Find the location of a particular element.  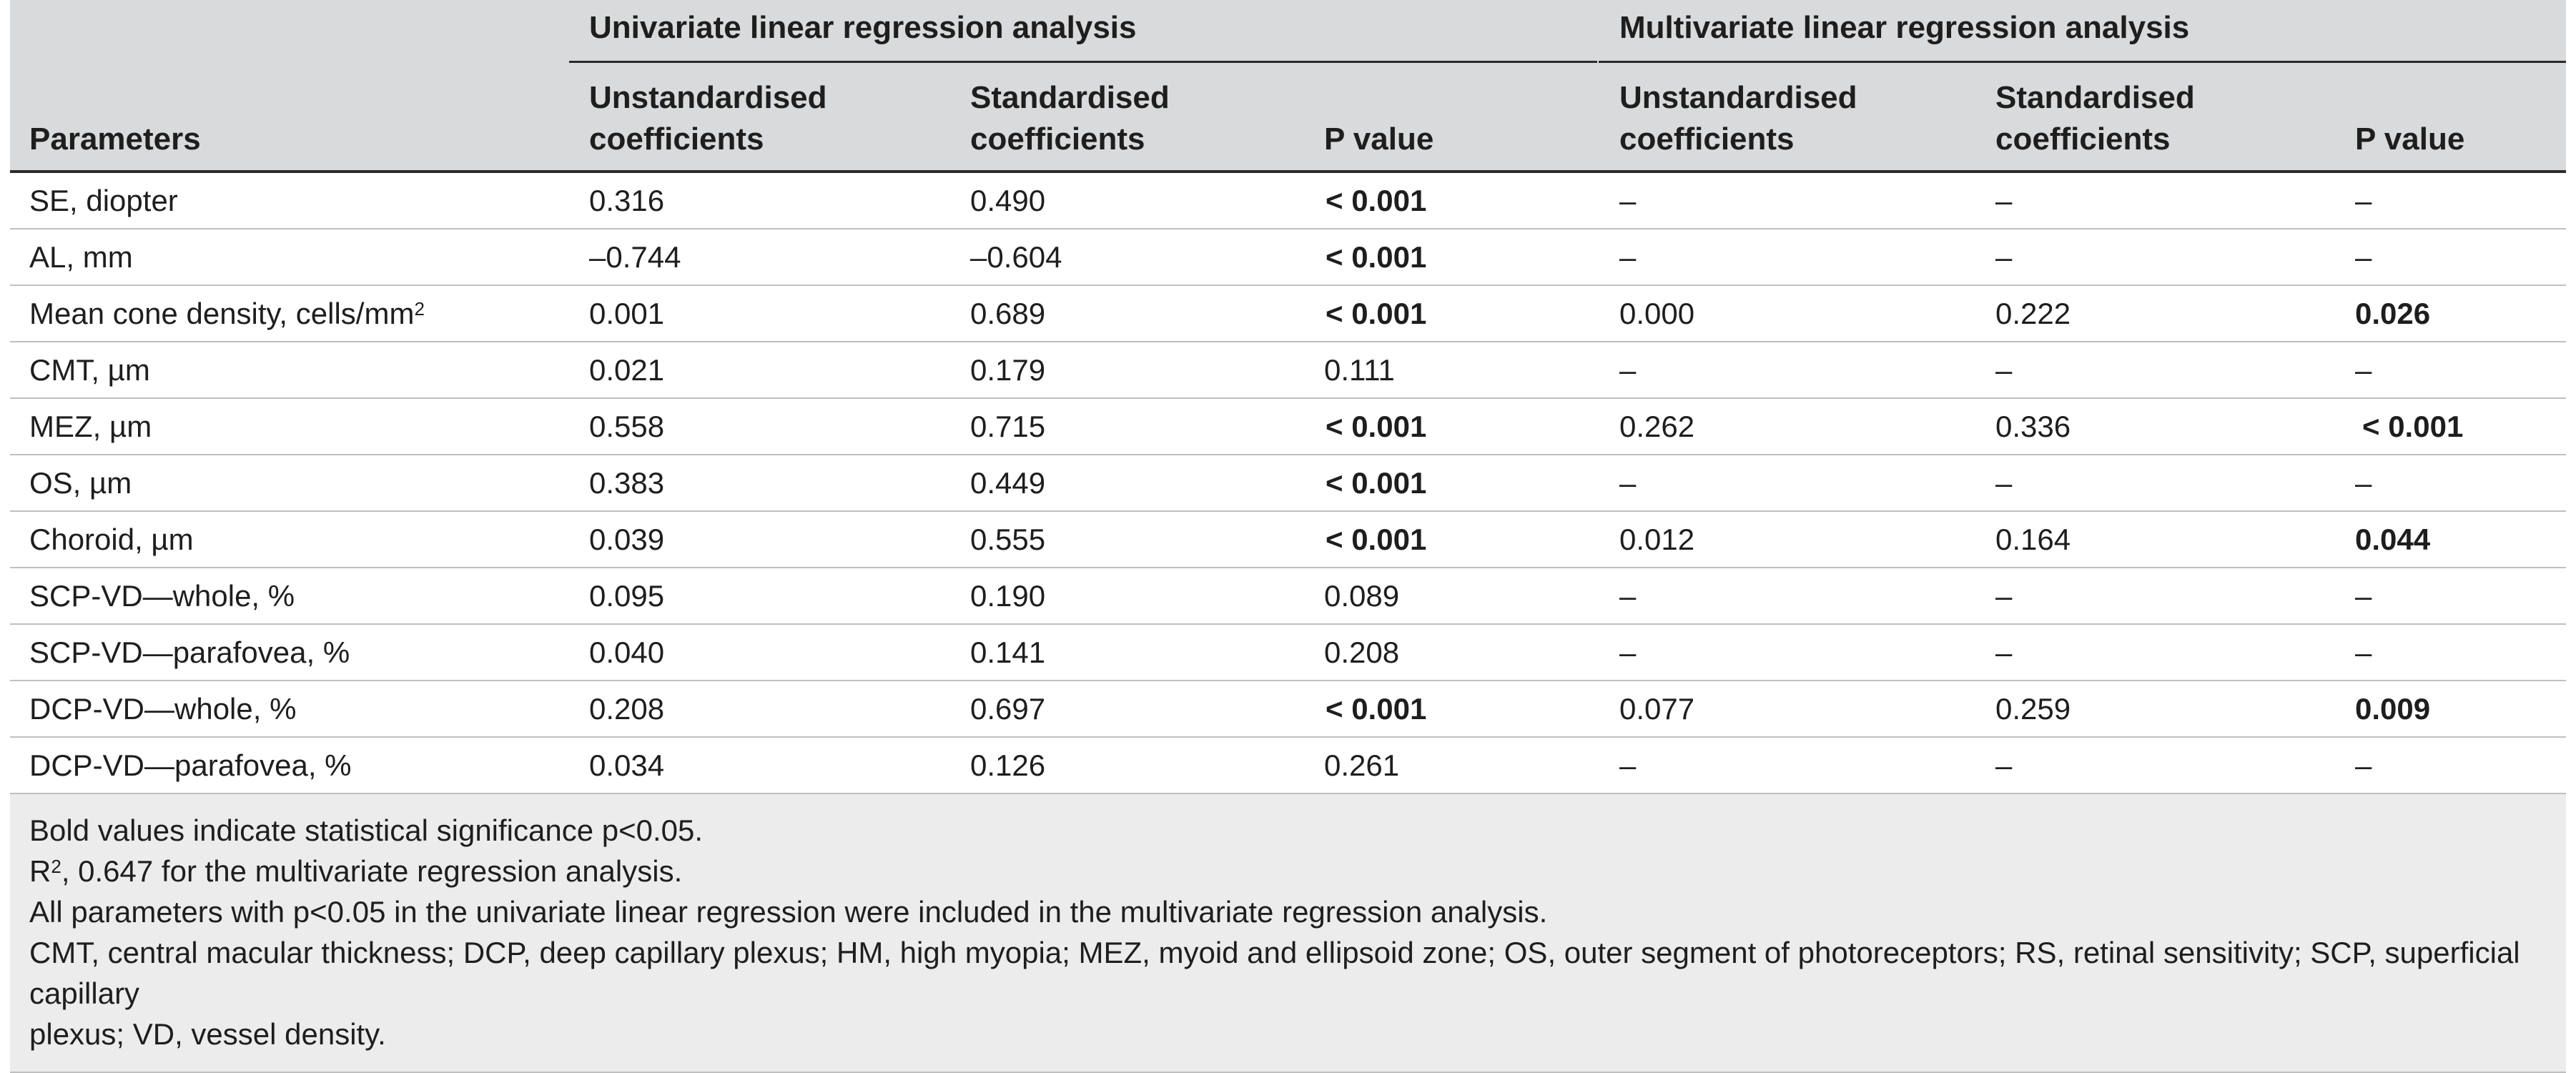

cell-uni-unstandardised: 0.316 is located at coordinates (627, 200).